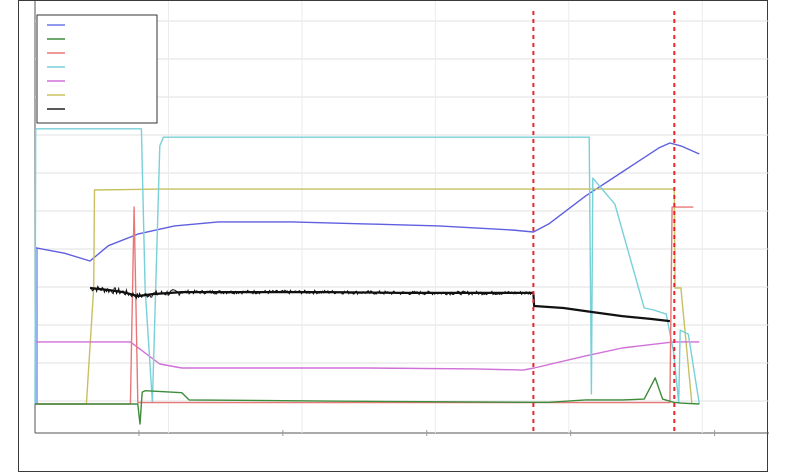  What do you see at coordinates (97, 69) in the screenshot?
I see `legend-box` at bounding box center [97, 69].